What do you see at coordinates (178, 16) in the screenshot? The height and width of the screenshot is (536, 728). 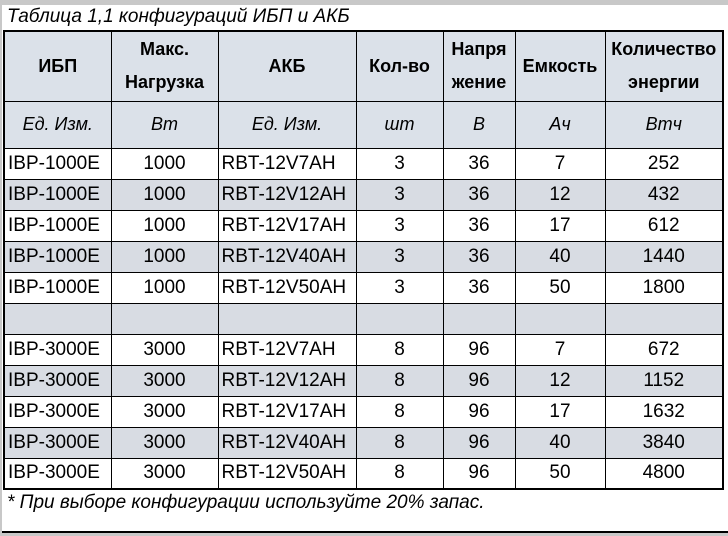 I see `table-title: Таблица 1,1 конфигураций ИБП и АКБ` at bounding box center [178, 16].